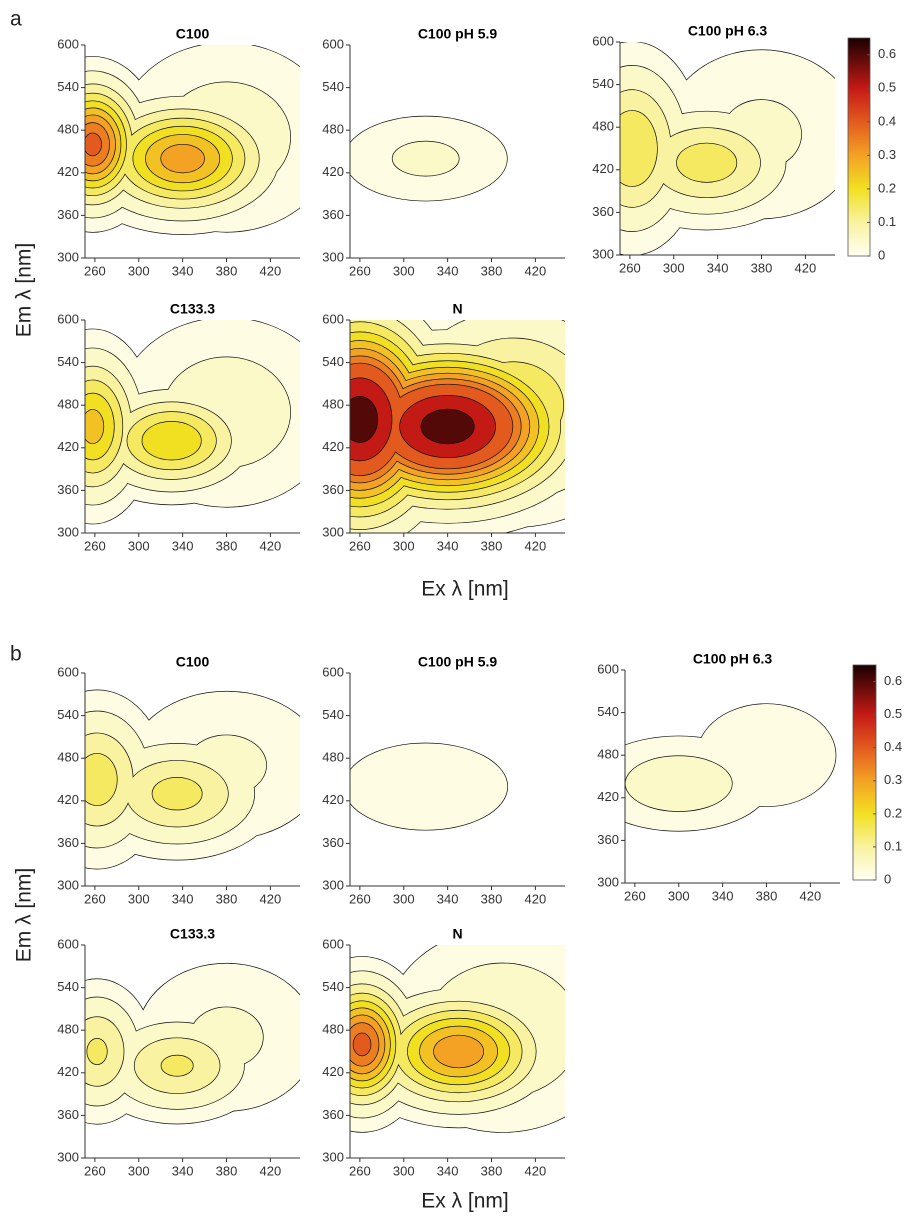 This screenshot has width=904, height=1217. Describe the element at coordinates (893, 779) in the screenshot. I see `colorbar-tick-label: 0.3` at that location.